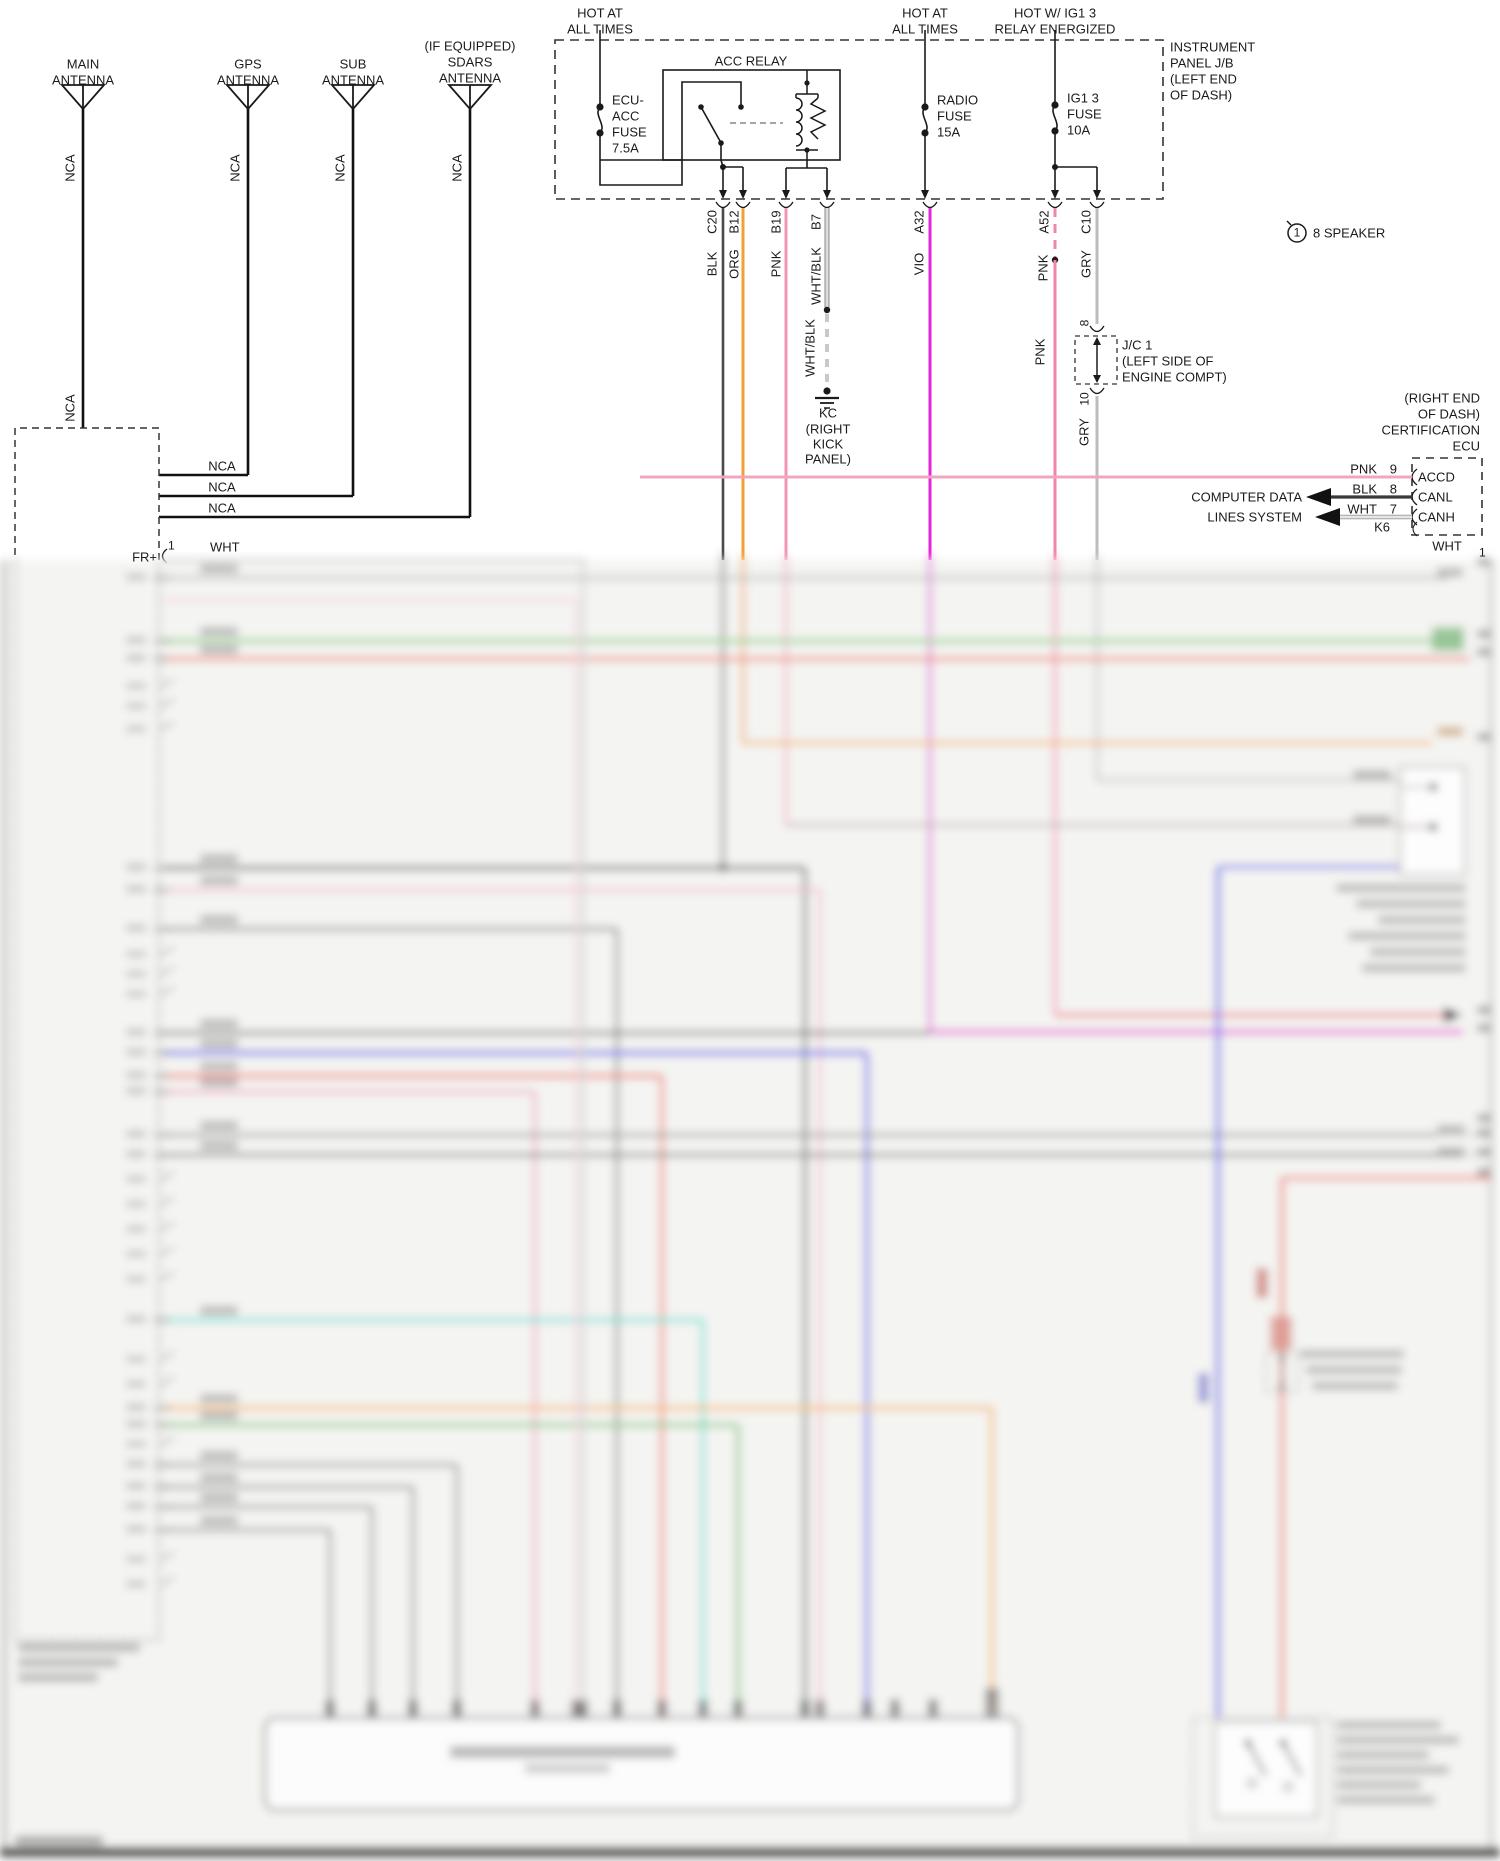  What do you see at coordinates (712, 222) in the screenshot?
I see `pin-c20: C20` at bounding box center [712, 222].